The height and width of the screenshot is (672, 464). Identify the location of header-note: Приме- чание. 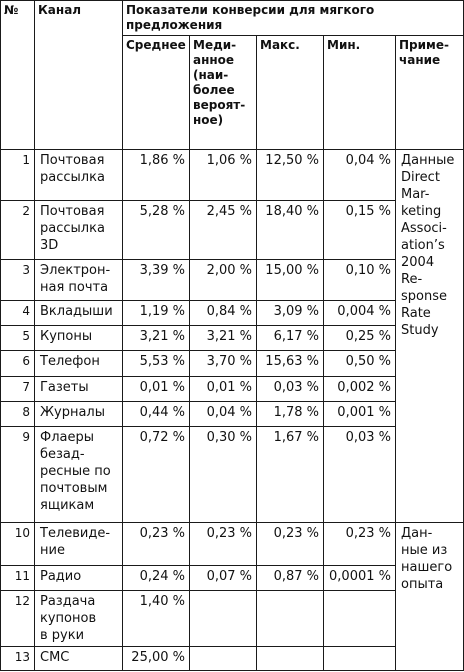
(429, 93).